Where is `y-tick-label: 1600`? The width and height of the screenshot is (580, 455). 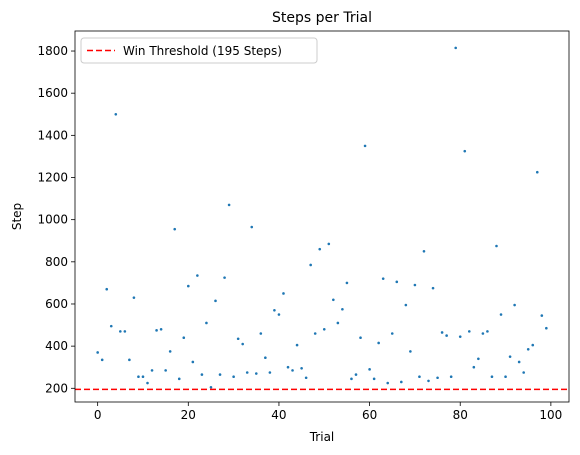
y-tick-label: 1600 is located at coordinates (52, 93).